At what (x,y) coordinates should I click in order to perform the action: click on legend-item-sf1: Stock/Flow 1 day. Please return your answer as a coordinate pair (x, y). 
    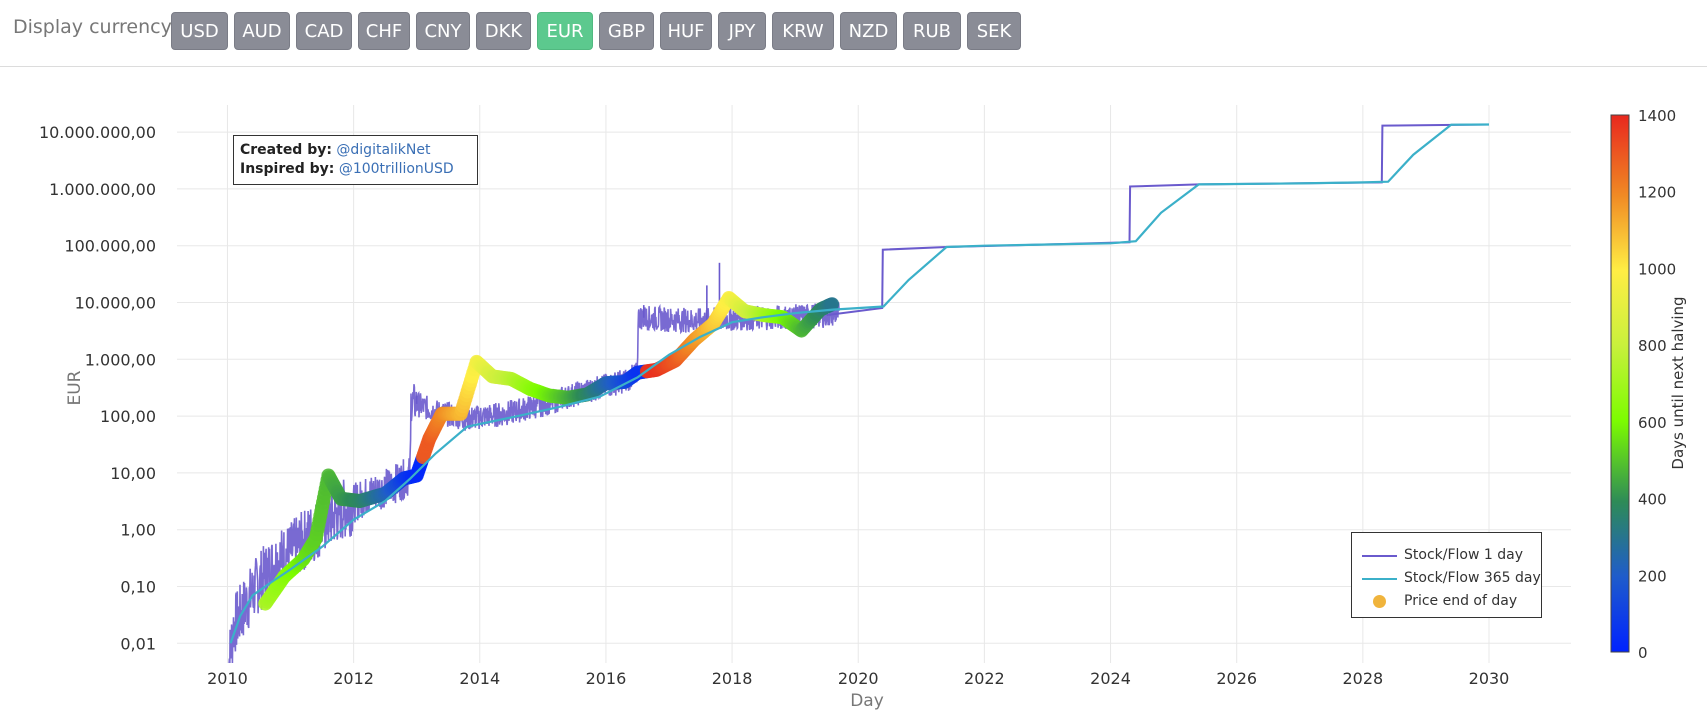
    Looking at the image, I should click on (1446, 556).